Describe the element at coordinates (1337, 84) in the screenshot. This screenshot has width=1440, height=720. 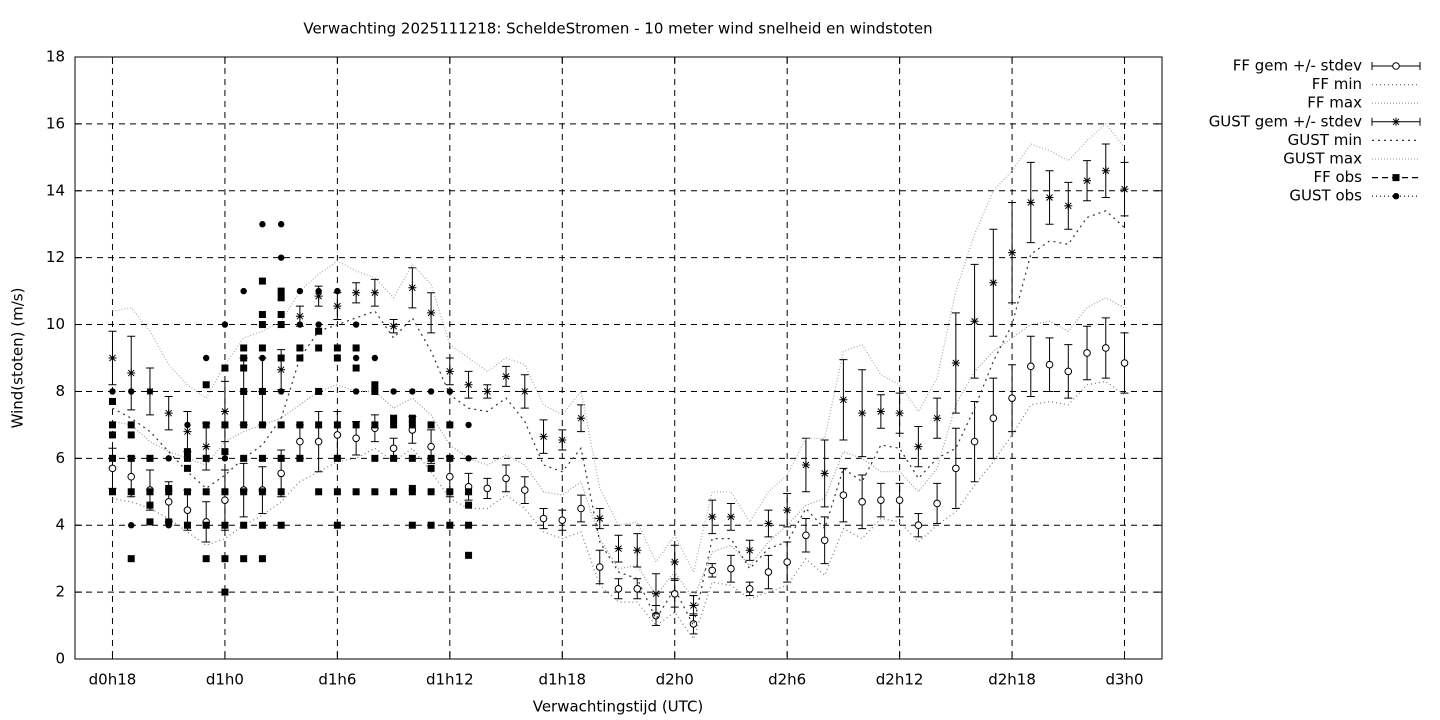
I see `legend-label: FF min` at that location.